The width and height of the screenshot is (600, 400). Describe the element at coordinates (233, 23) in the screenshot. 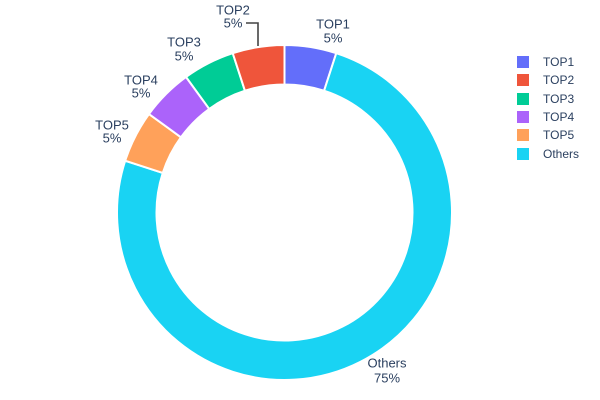

I see `slice-pct-top2: 5%` at that location.